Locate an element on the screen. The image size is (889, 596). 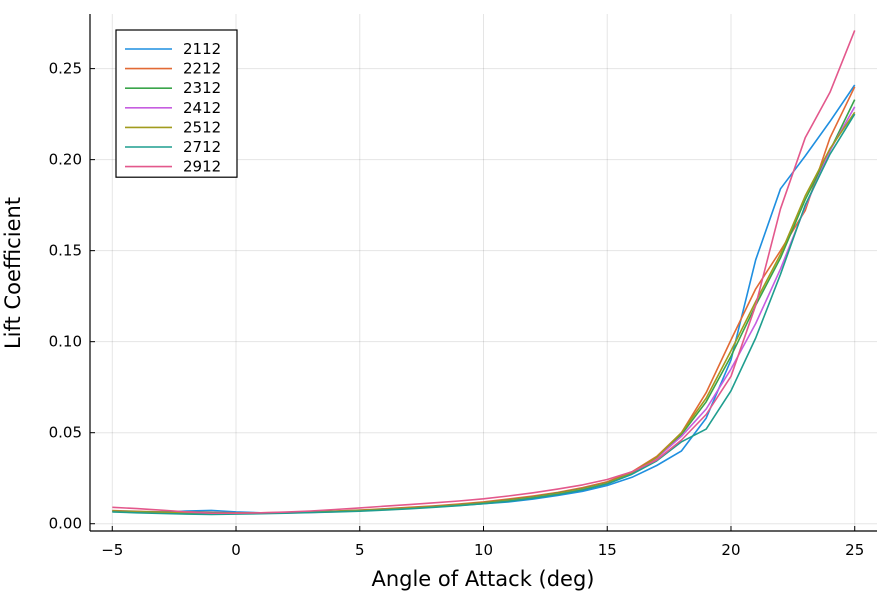
x-tick-label: 0 is located at coordinates (236, 550).